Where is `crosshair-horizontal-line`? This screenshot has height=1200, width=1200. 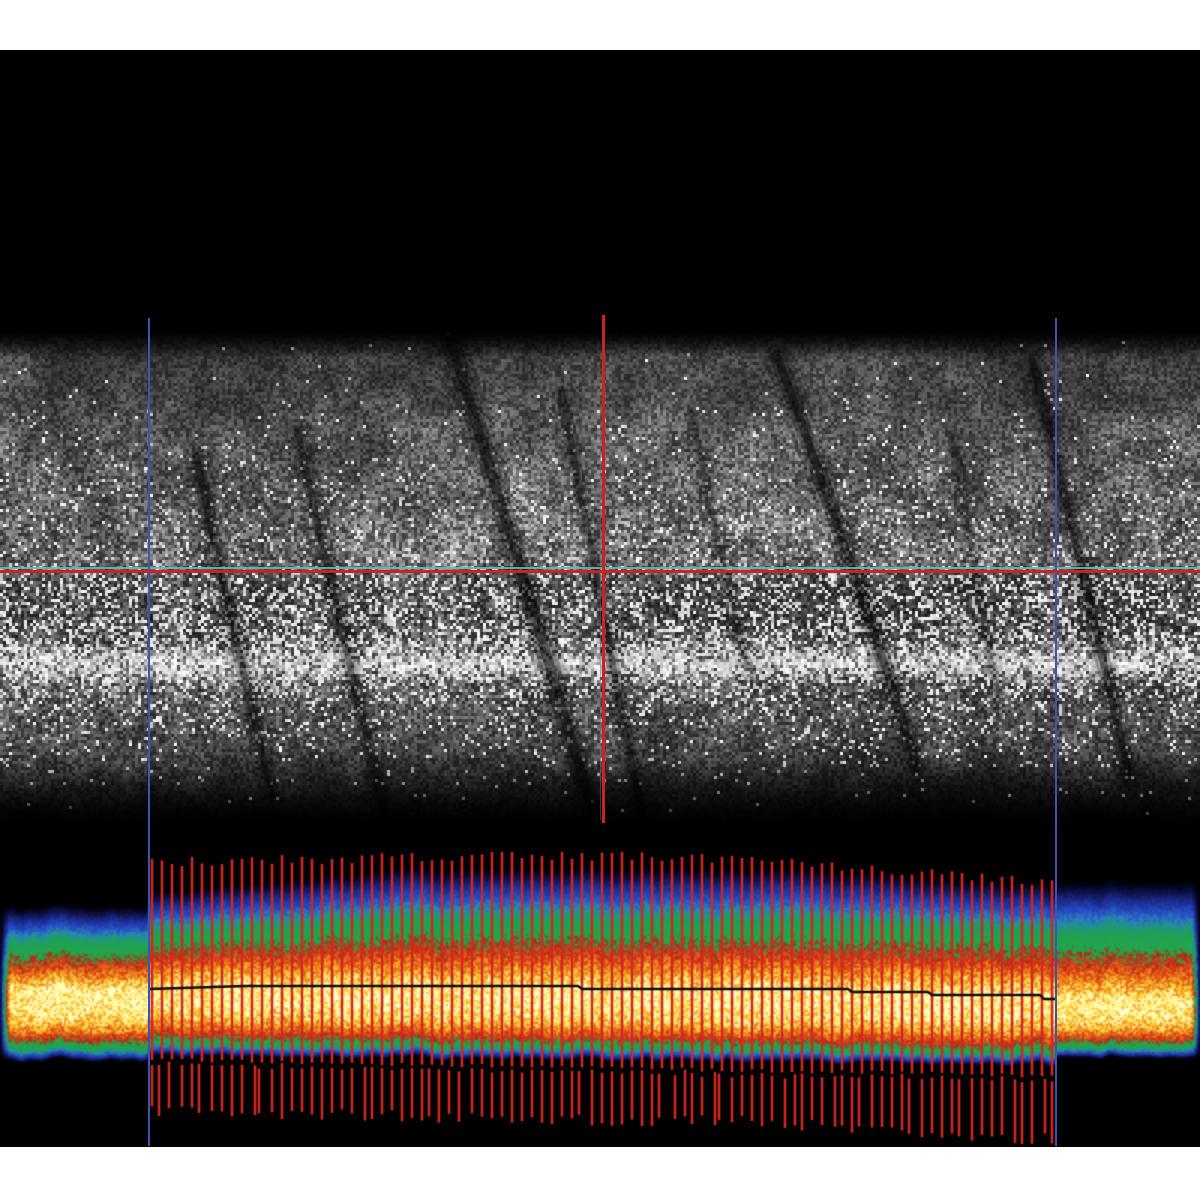
crosshair-horizontal-line is located at coordinates (600, 571).